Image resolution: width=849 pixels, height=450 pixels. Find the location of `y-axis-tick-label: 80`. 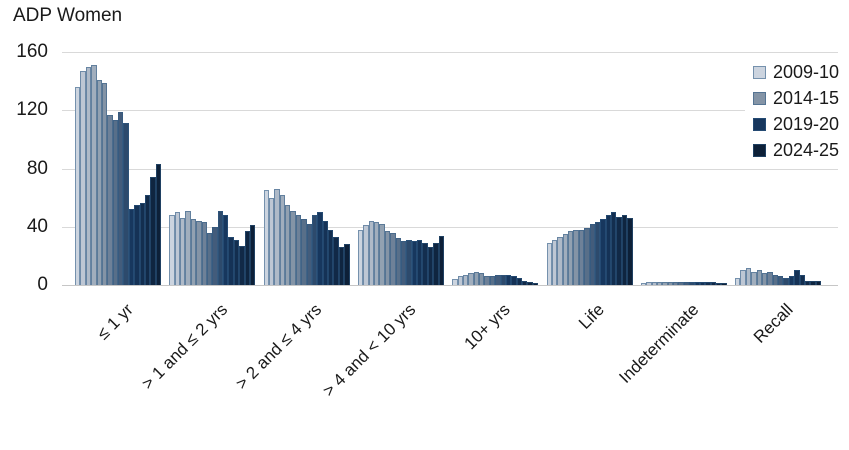

y-axis-tick-label: 80 is located at coordinates (37, 168).